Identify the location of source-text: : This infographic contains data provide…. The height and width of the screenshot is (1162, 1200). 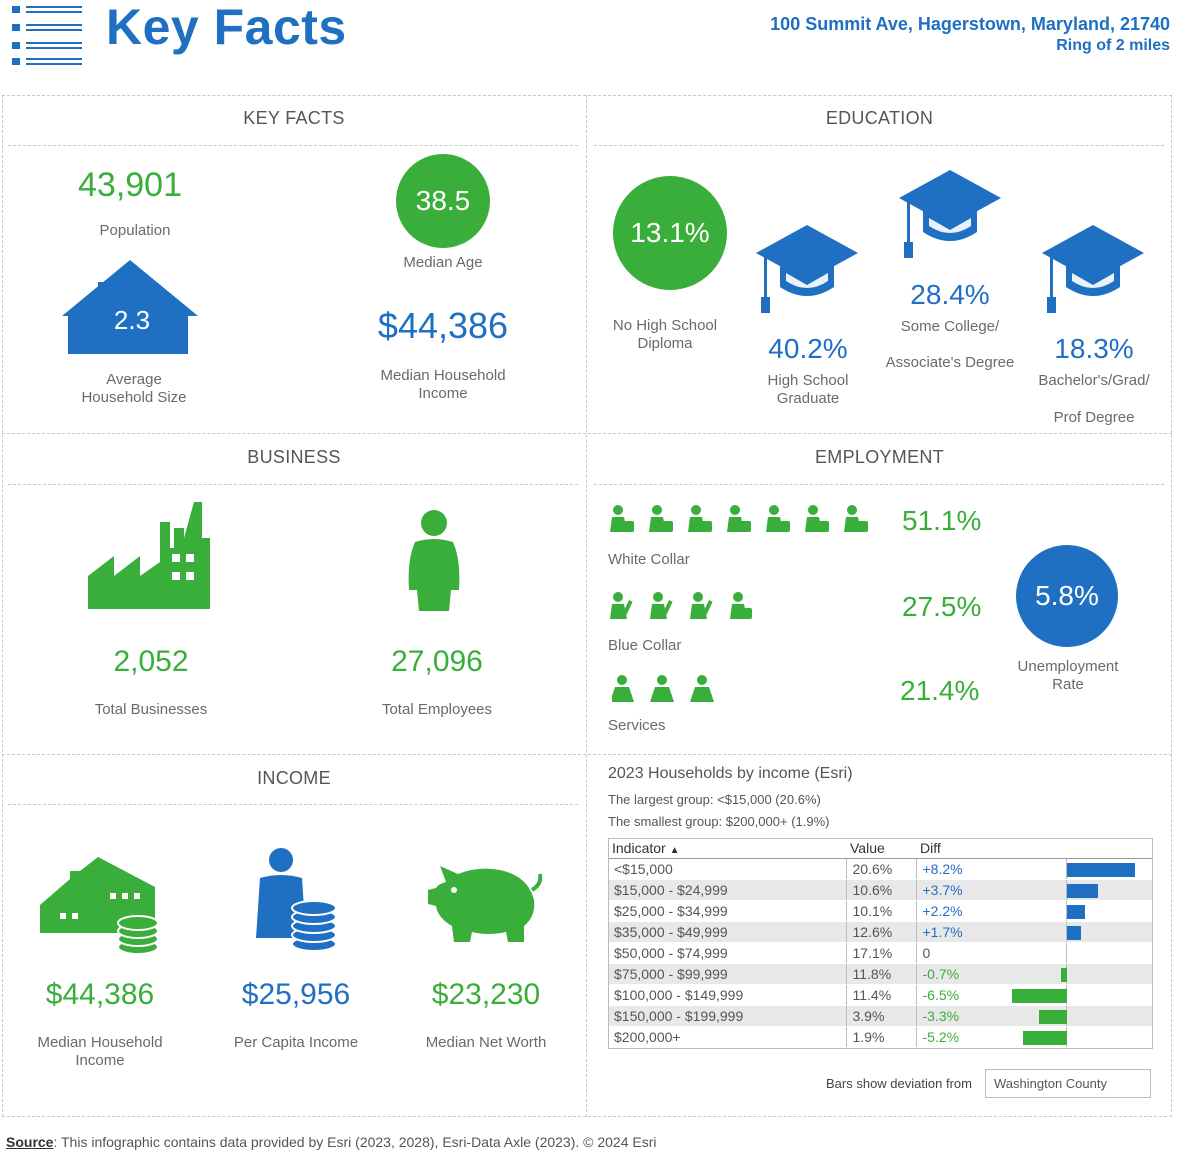
(355, 1142).